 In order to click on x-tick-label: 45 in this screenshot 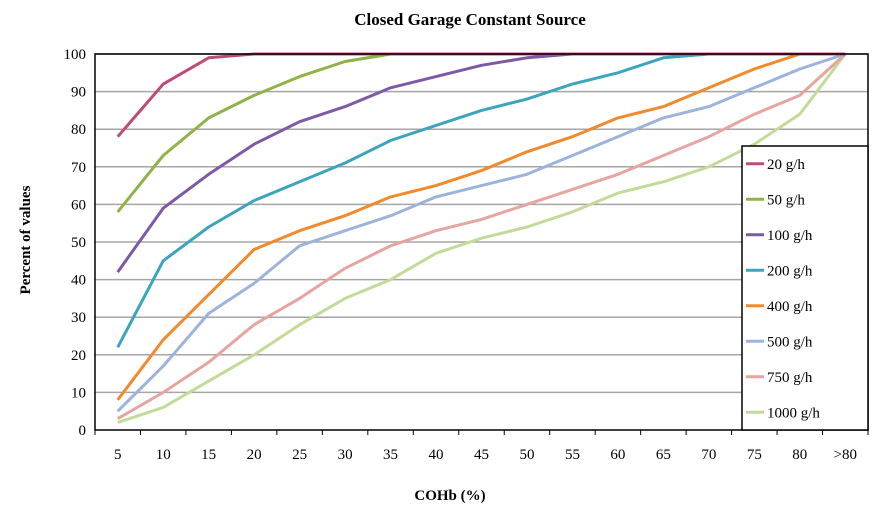, I will do `click(481, 455)`.